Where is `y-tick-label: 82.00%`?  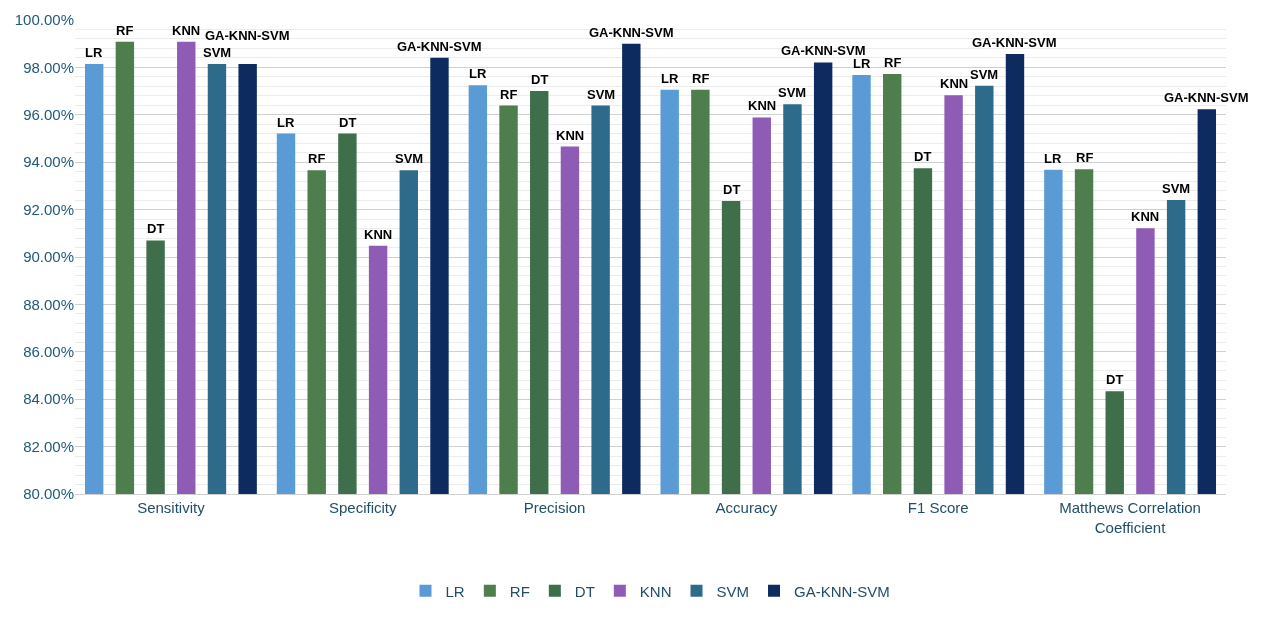
y-tick-label: 82.00% is located at coordinates (48, 446).